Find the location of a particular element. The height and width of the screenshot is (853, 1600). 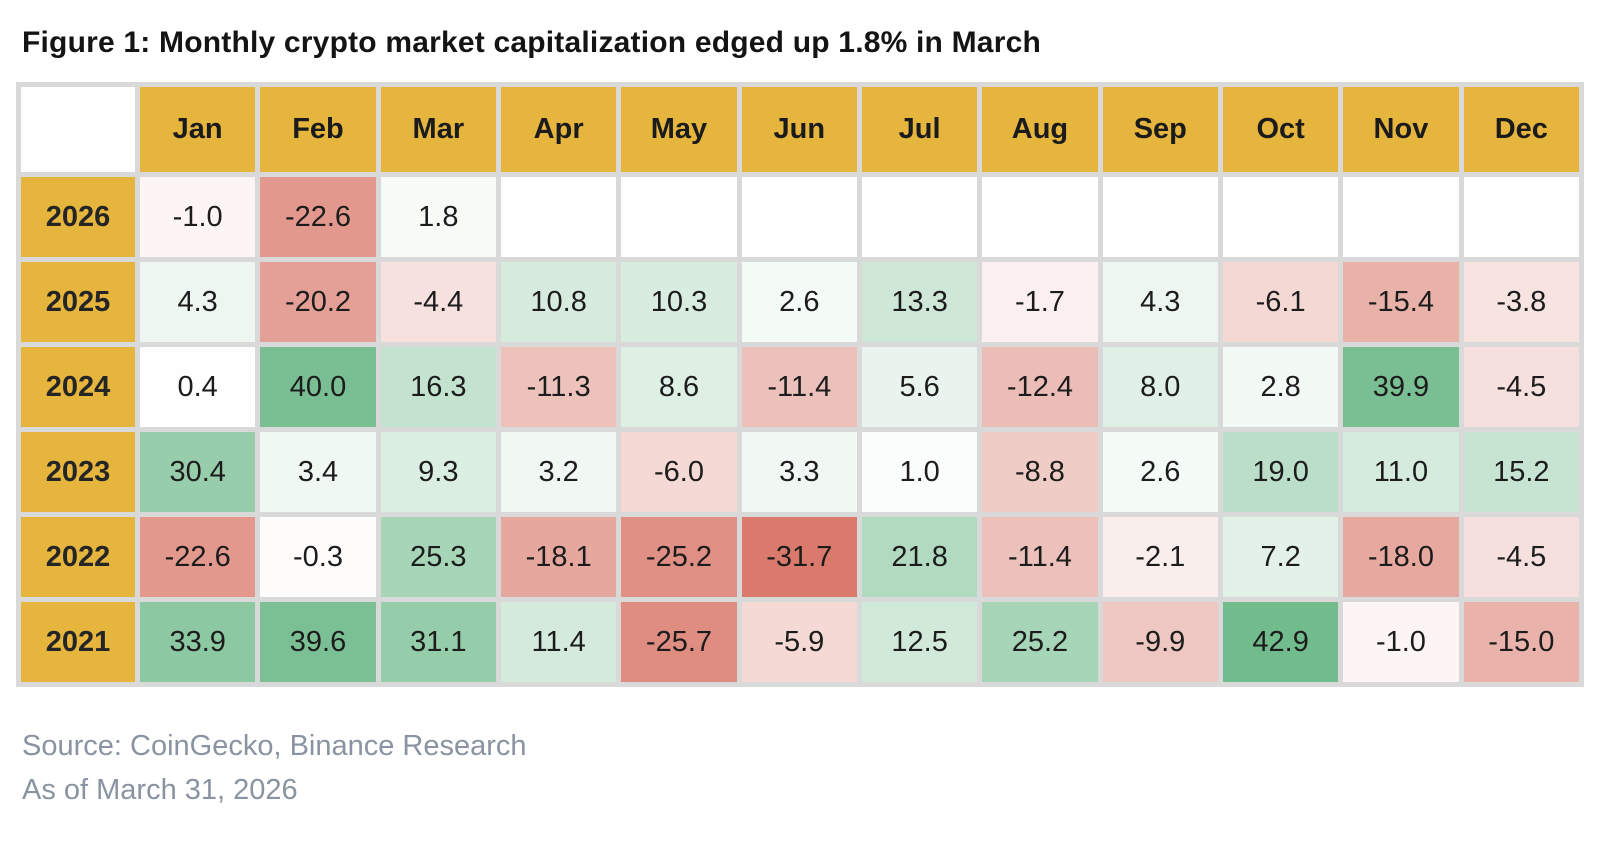

heatmap-cell-2025-mar: -4.4 is located at coordinates (438, 302).